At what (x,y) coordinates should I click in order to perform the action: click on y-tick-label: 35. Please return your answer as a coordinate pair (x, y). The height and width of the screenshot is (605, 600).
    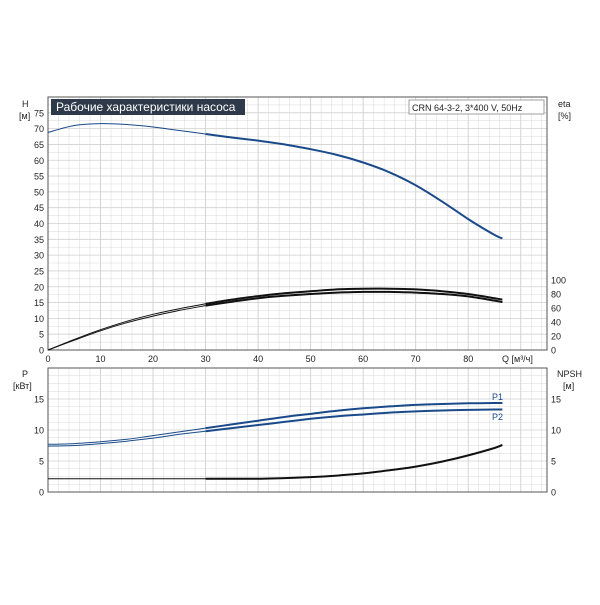
    Looking at the image, I should click on (39, 240).